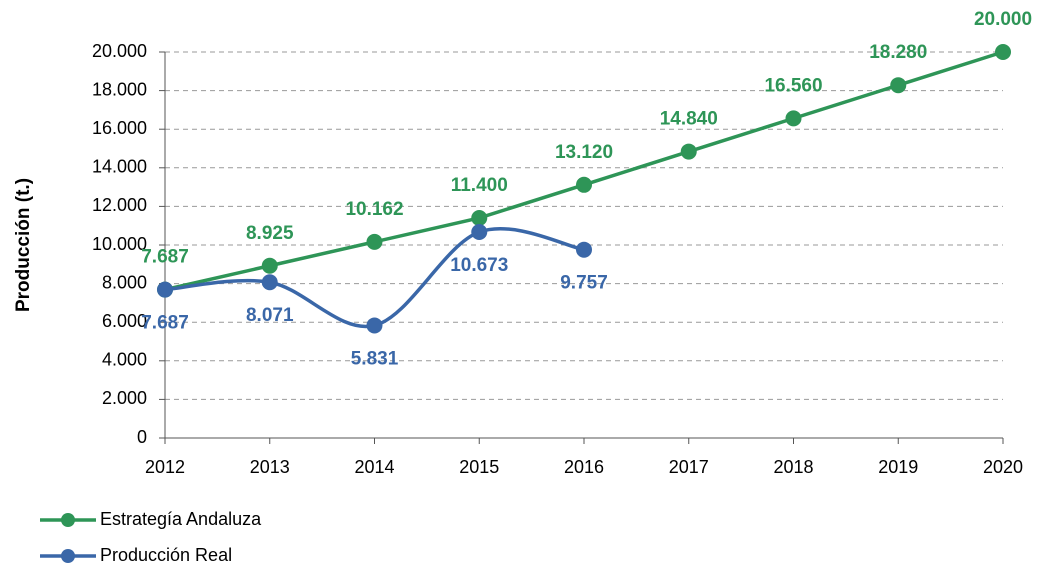 This screenshot has width=1049, height=574. I want to click on y-tick-label: 10.000, so click(119, 244).